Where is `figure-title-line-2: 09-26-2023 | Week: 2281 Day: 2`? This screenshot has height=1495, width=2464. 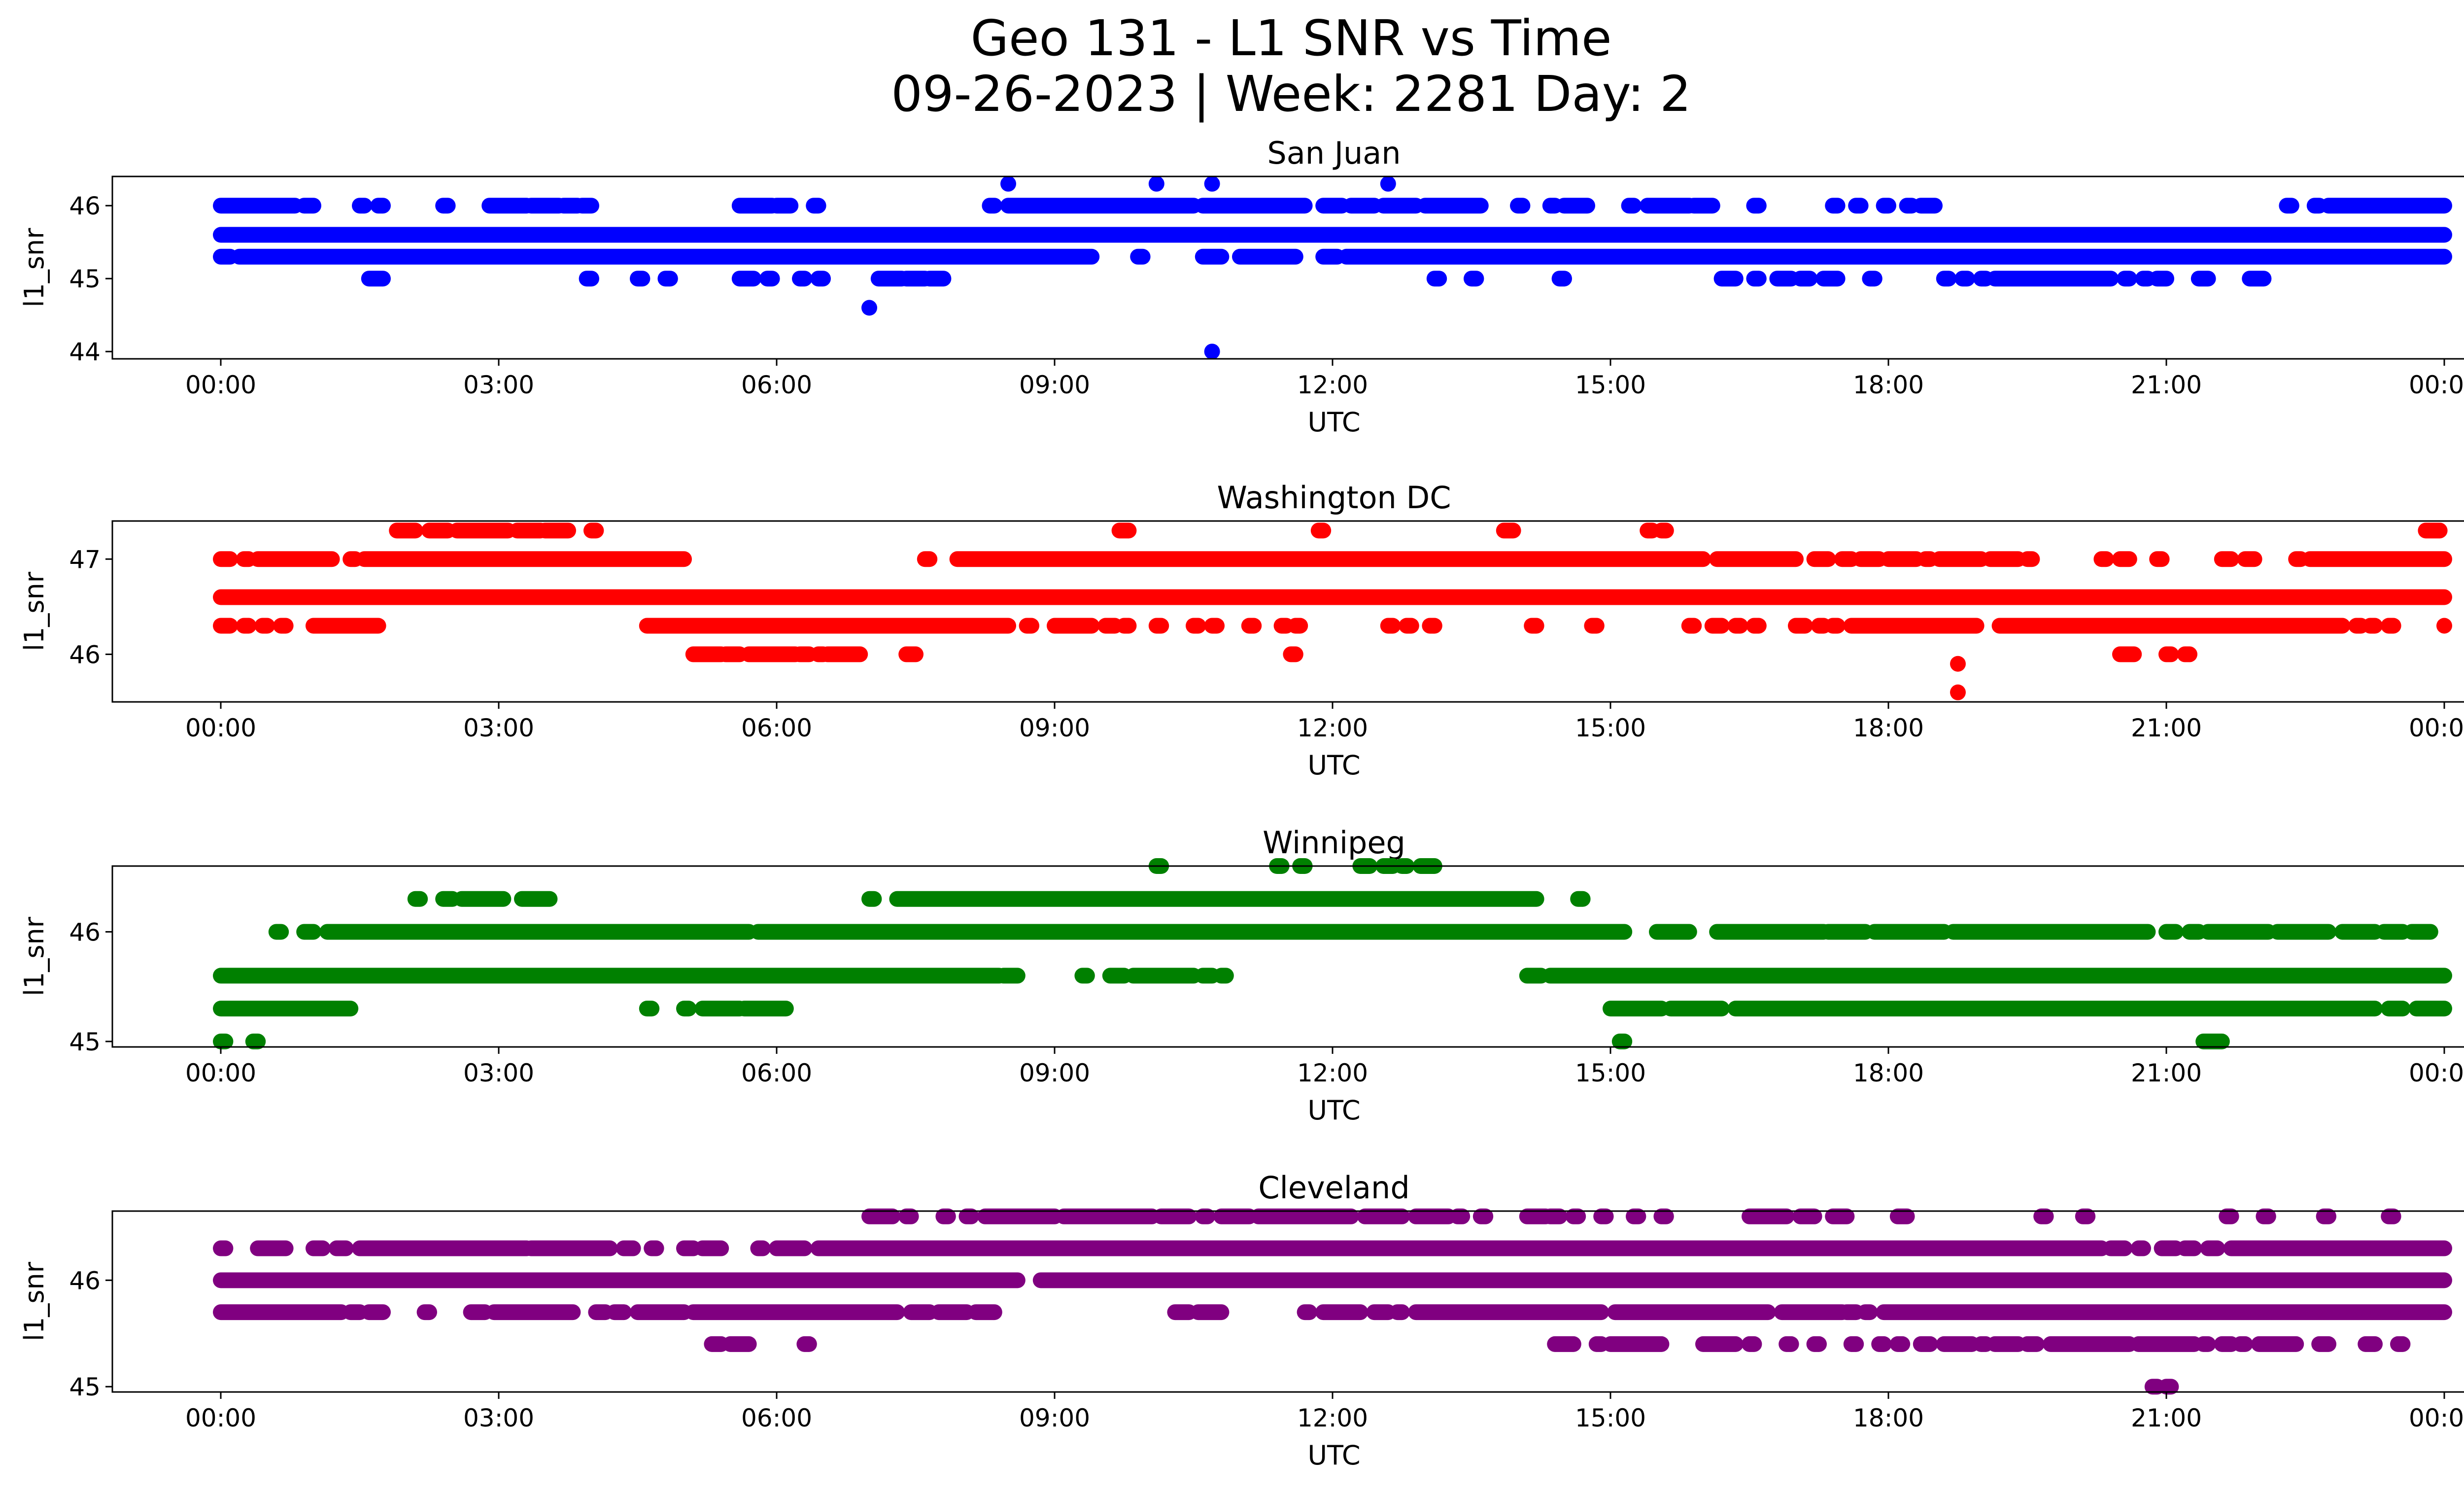 figure-title-line-2: 09-26-2023 | Week: 2281 Day: 2 is located at coordinates (1291, 94).